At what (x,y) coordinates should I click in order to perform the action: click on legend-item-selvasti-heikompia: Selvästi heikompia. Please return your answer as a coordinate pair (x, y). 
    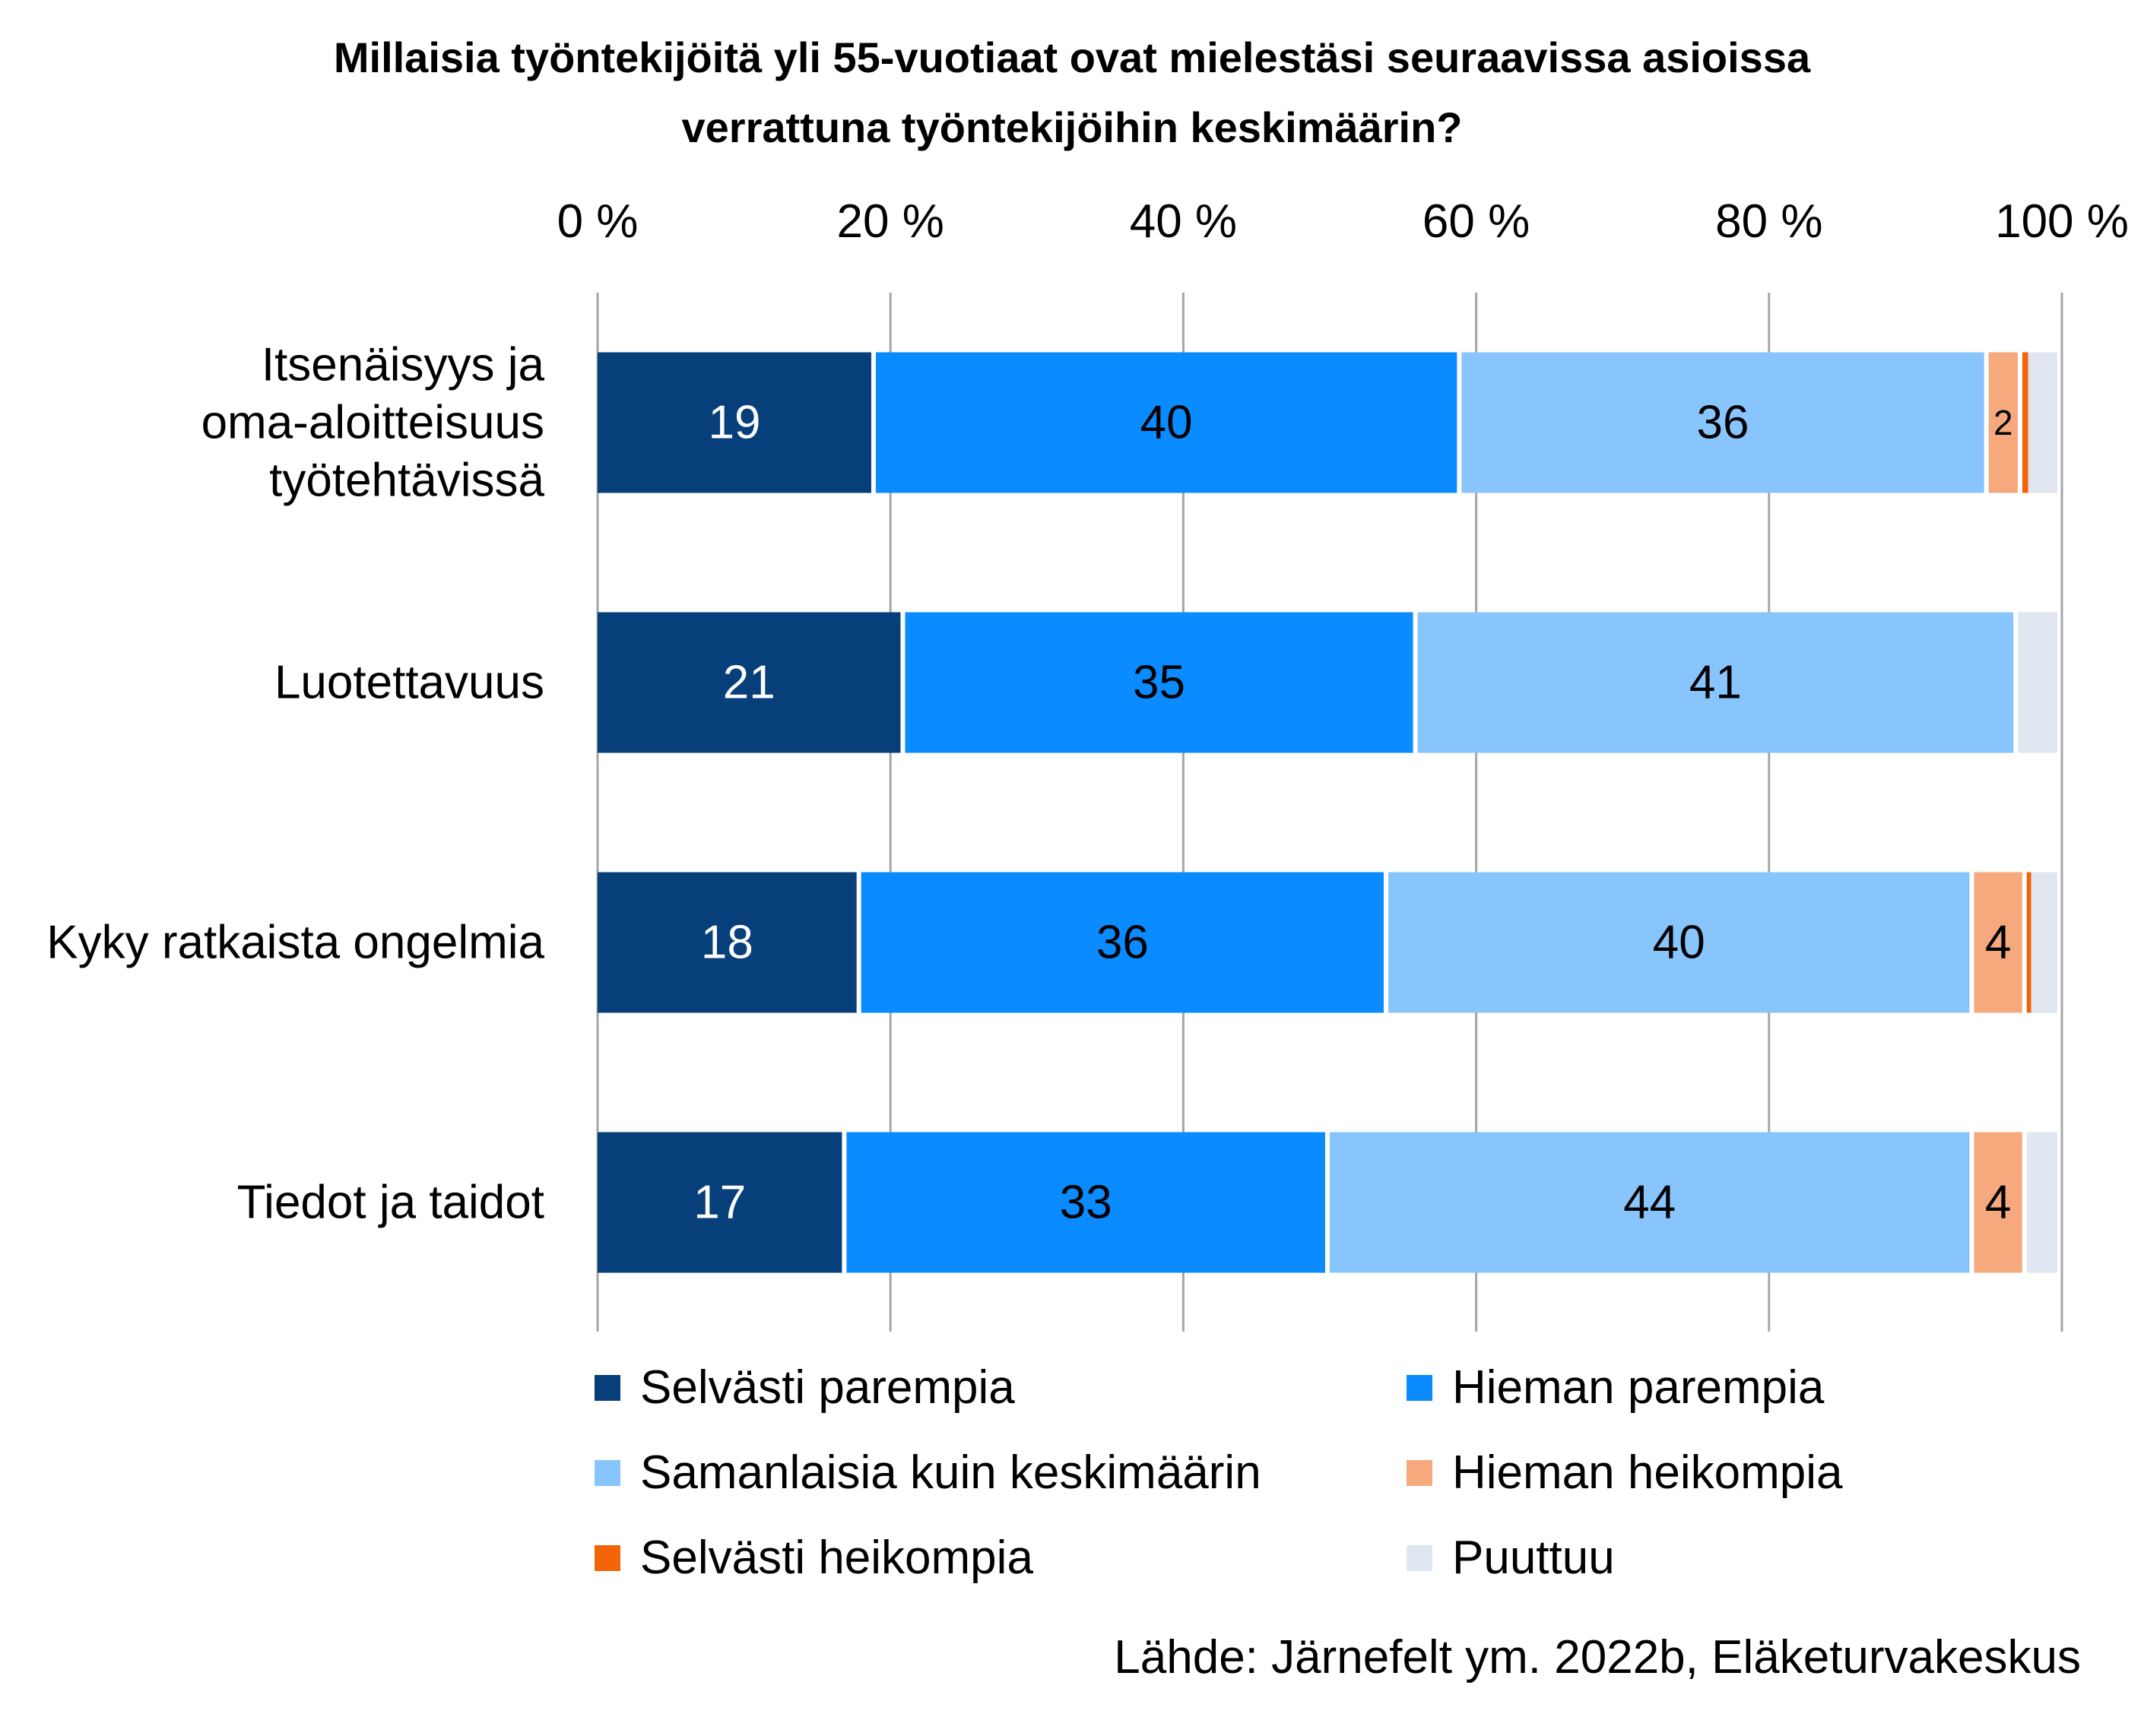
    Looking at the image, I should click on (814, 1558).